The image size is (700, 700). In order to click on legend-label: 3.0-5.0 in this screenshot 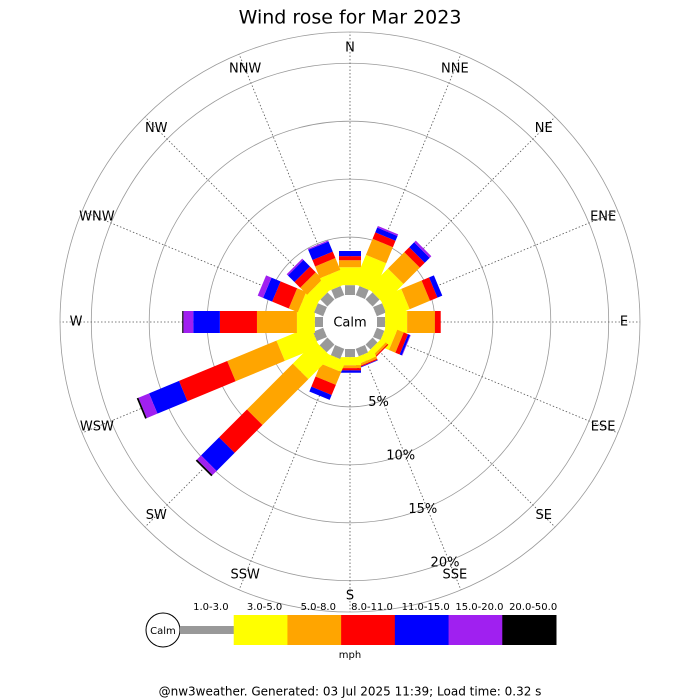, I will do `click(264, 607)`.